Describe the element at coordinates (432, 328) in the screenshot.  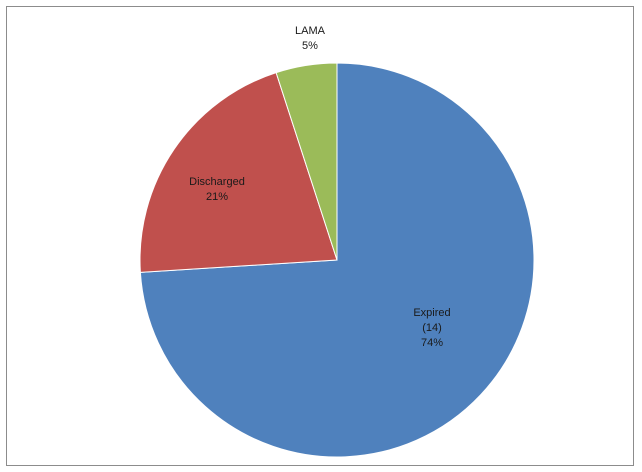
I see `label-expired-count: (14)` at that location.